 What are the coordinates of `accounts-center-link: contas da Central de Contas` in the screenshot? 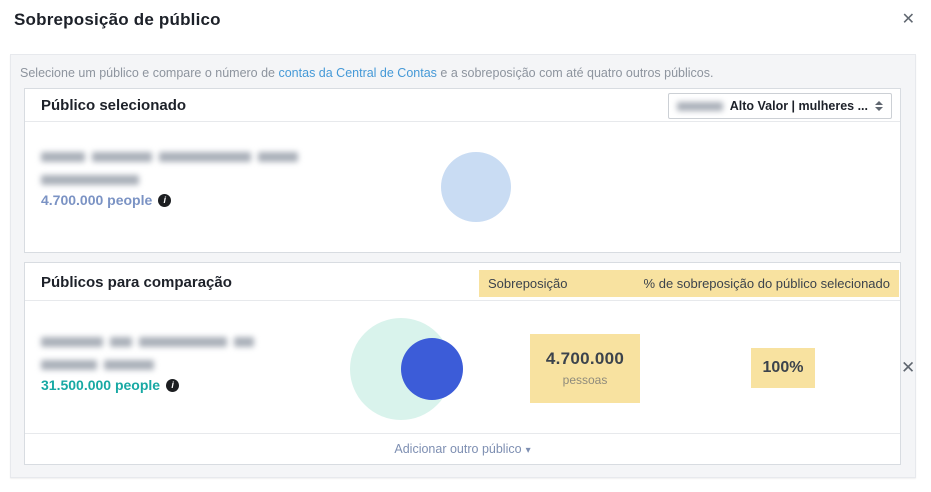 It's located at (357, 73).